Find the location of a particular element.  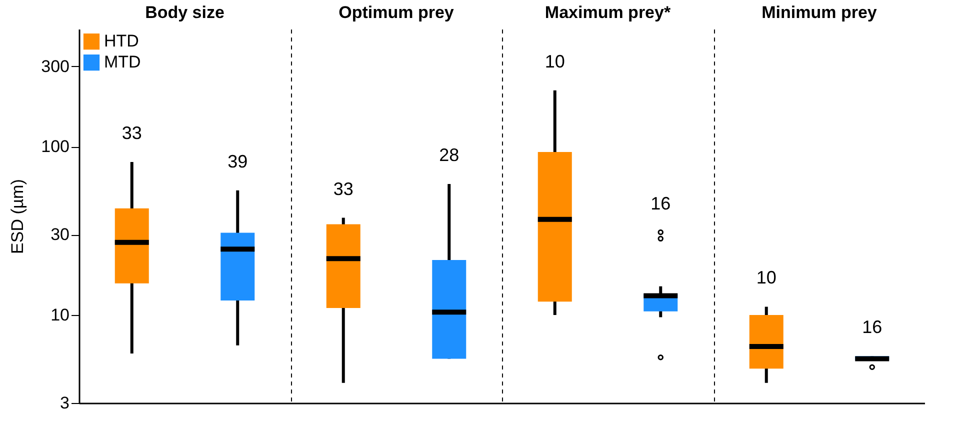

y-tick-label: 10 is located at coordinates (60, 314).